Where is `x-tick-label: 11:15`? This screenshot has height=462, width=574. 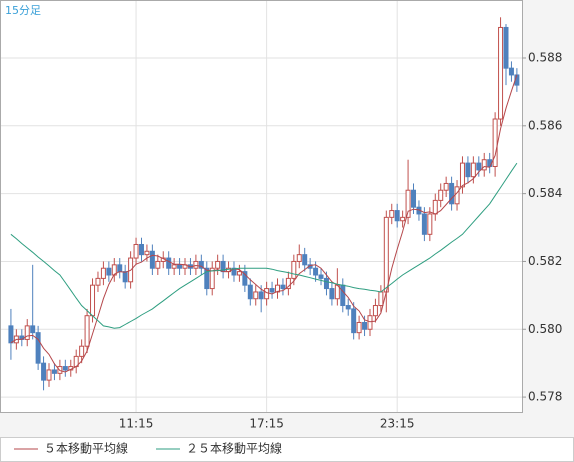
x-tick-label: 11:15 is located at coordinates (136, 424).